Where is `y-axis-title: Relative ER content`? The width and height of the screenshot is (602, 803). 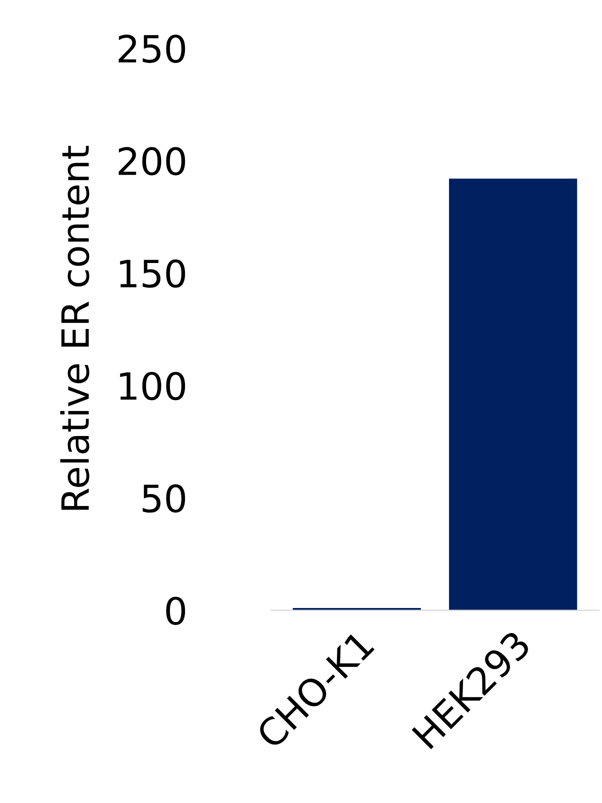
y-axis-title: Relative ER content is located at coordinates (75, 328).